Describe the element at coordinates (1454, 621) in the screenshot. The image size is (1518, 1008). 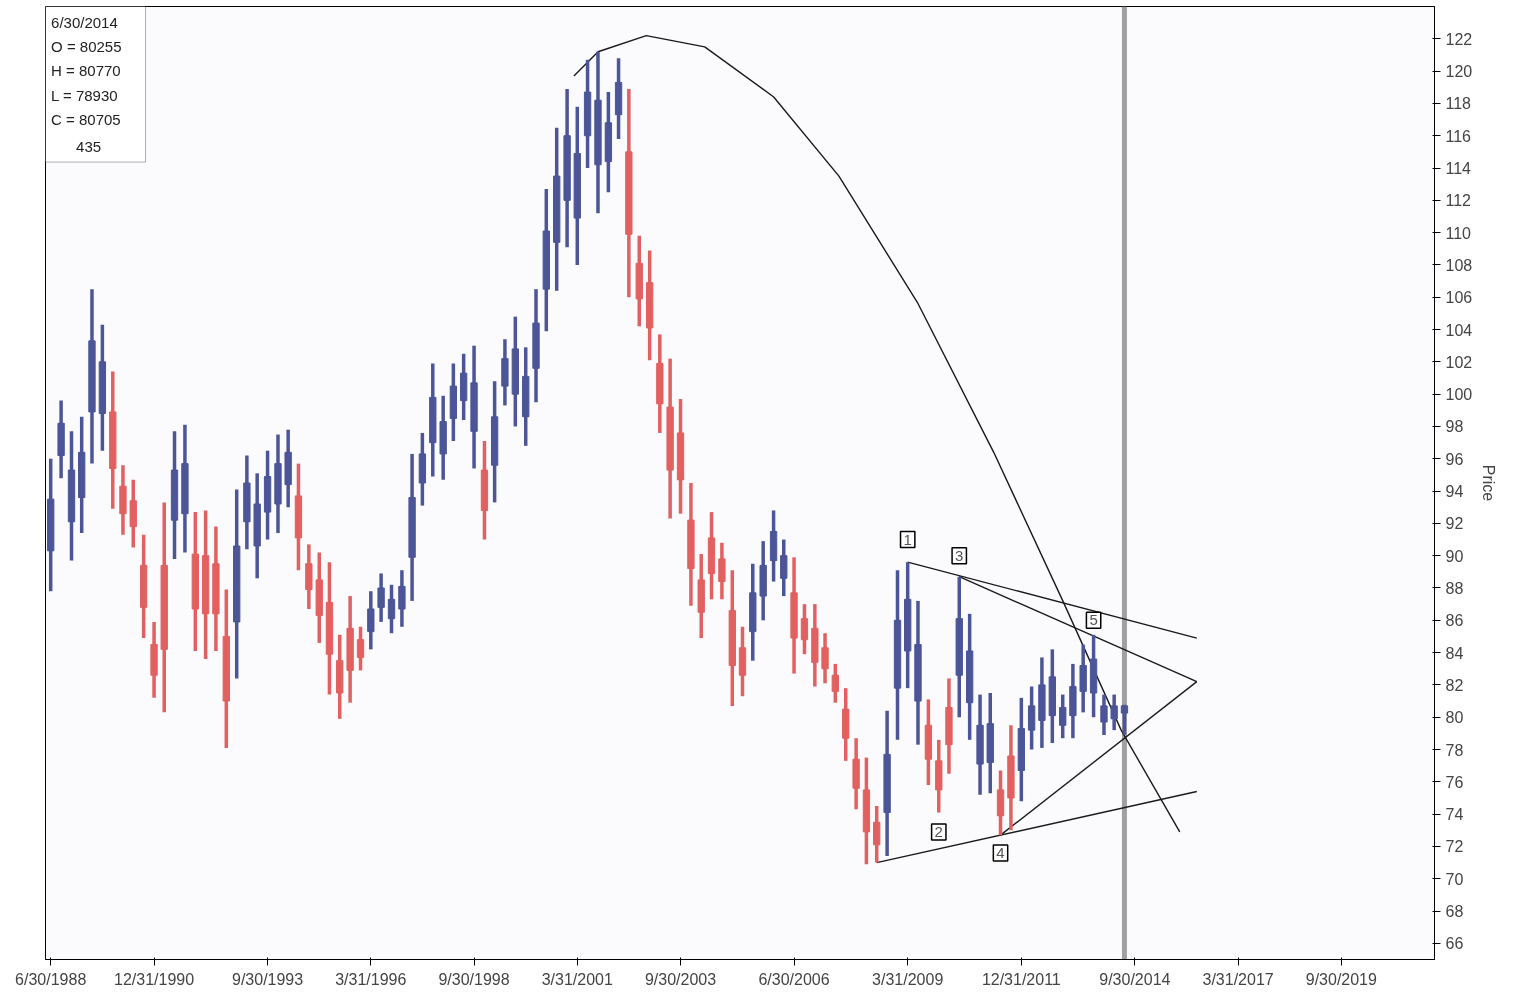
I see `y-tick-label: 86` at that location.